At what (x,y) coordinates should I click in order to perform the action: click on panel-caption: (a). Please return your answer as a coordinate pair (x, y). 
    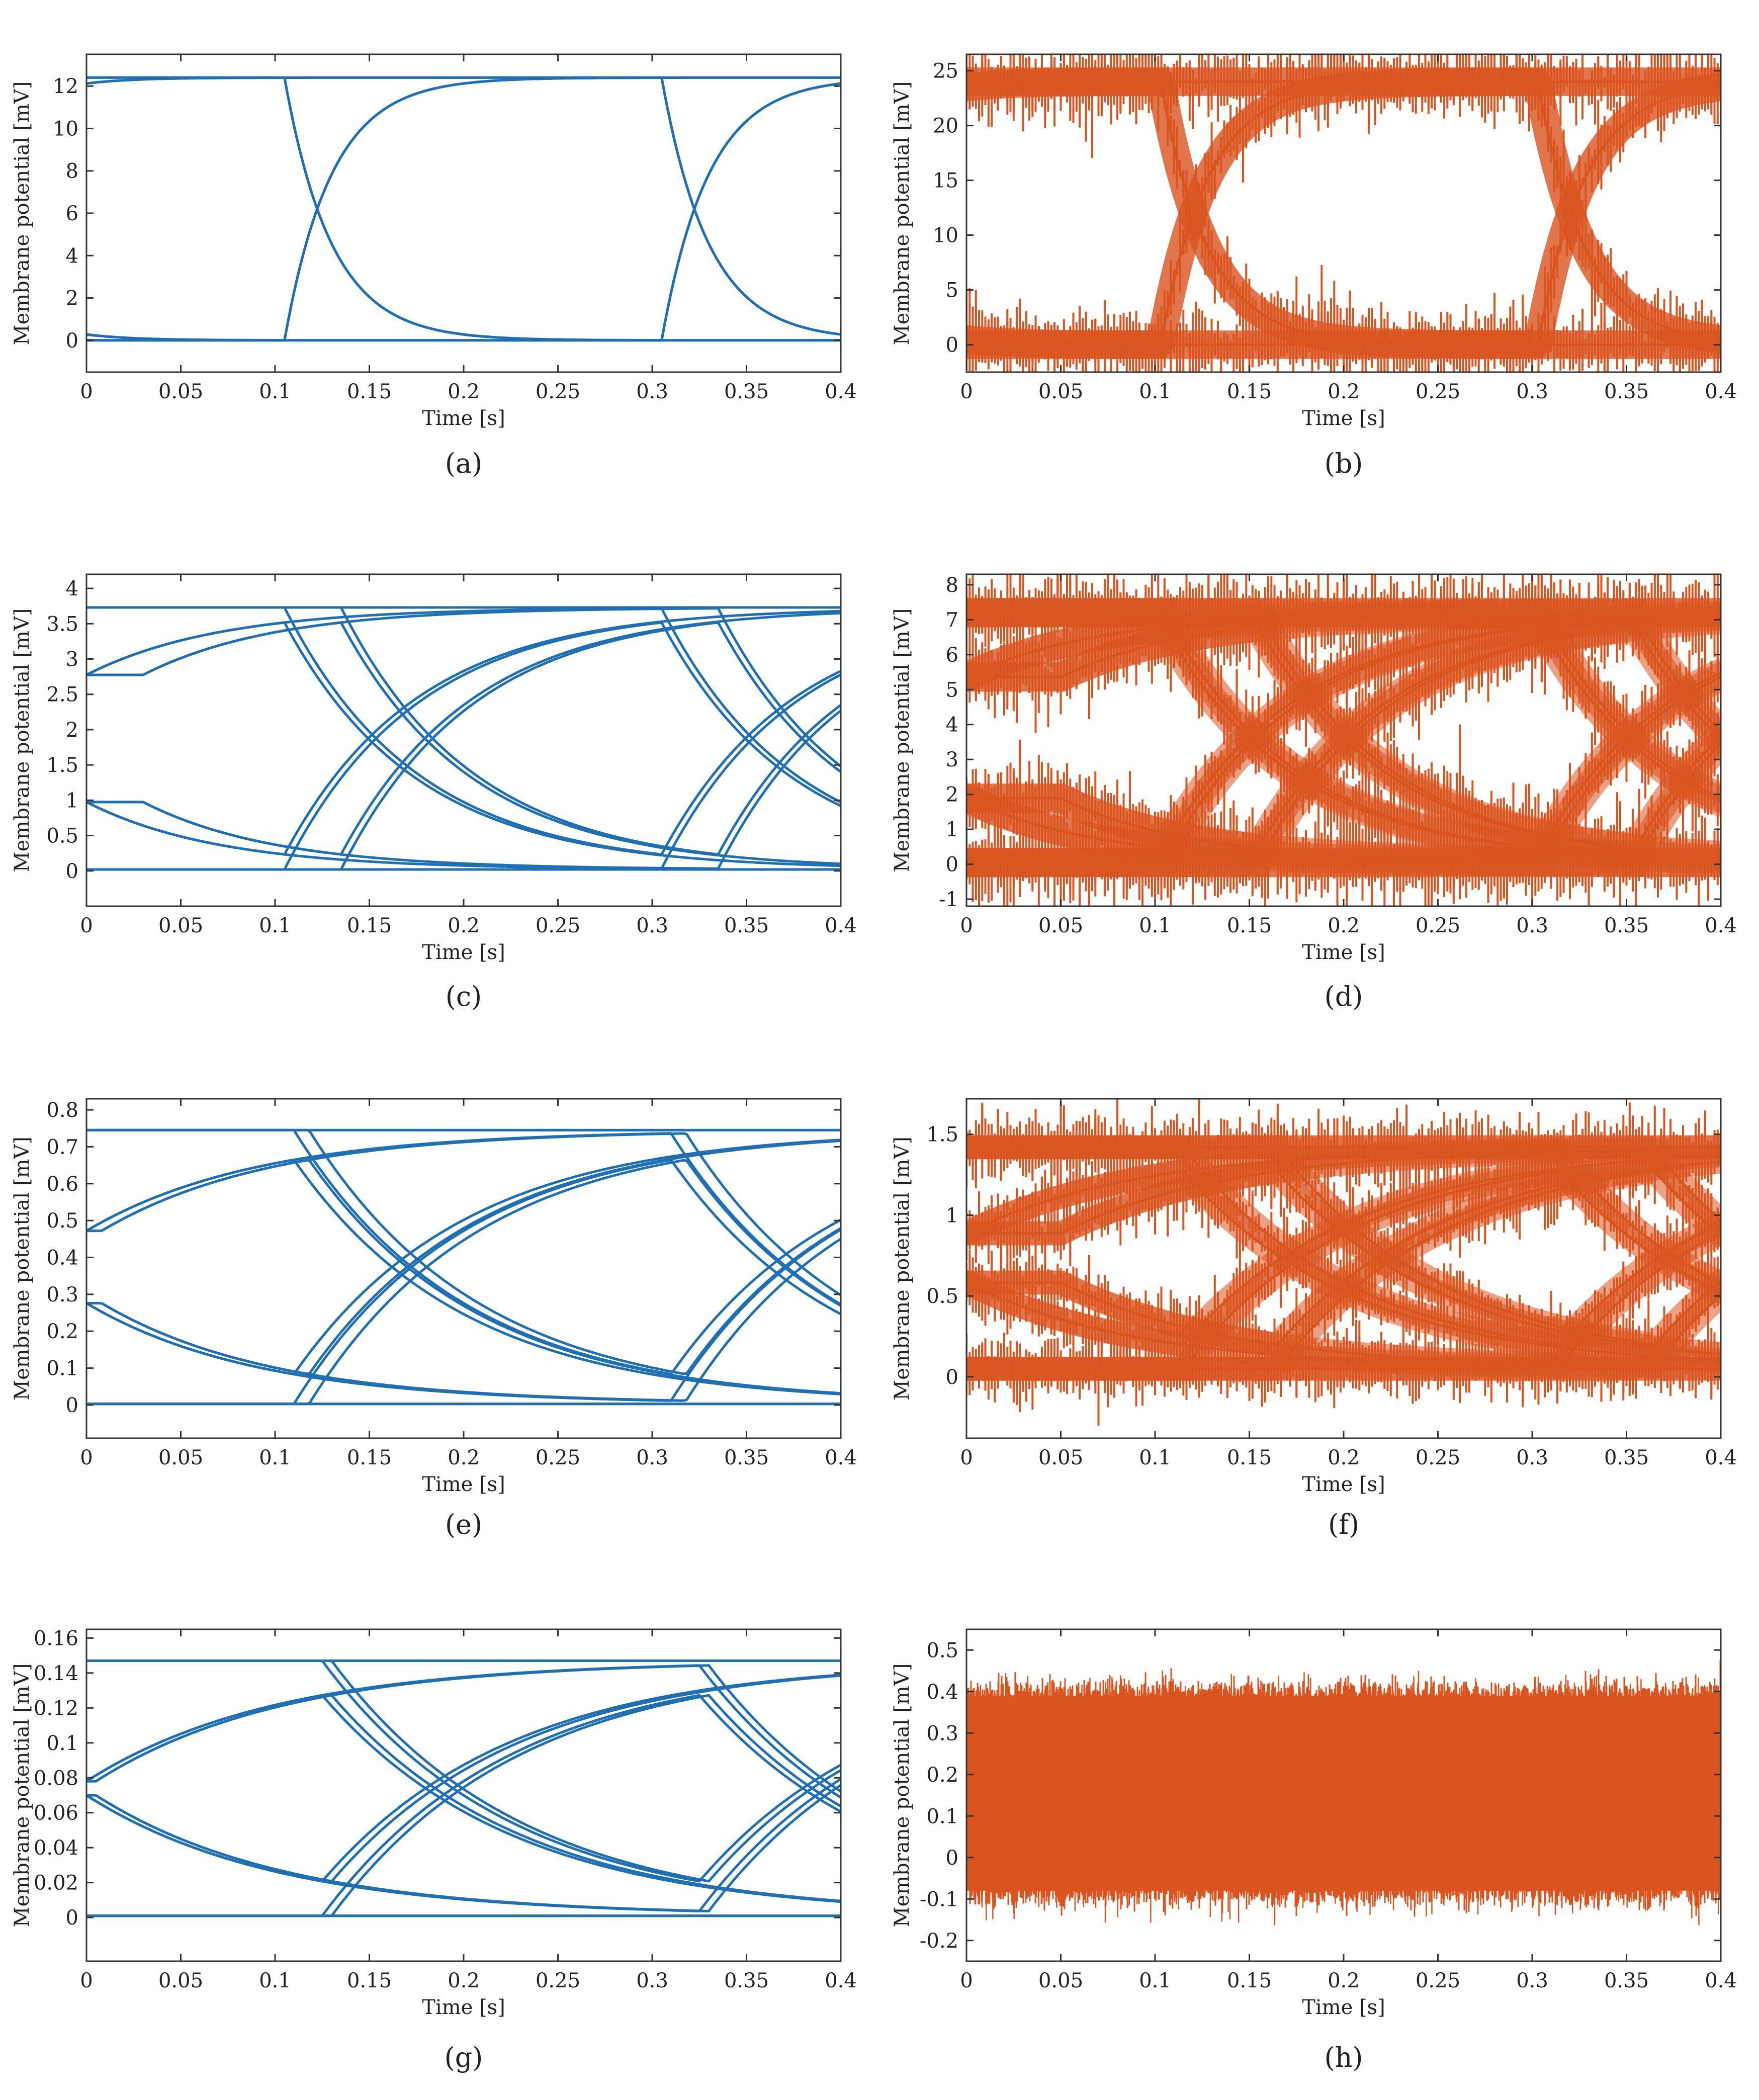
    Looking at the image, I should click on (464, 464).